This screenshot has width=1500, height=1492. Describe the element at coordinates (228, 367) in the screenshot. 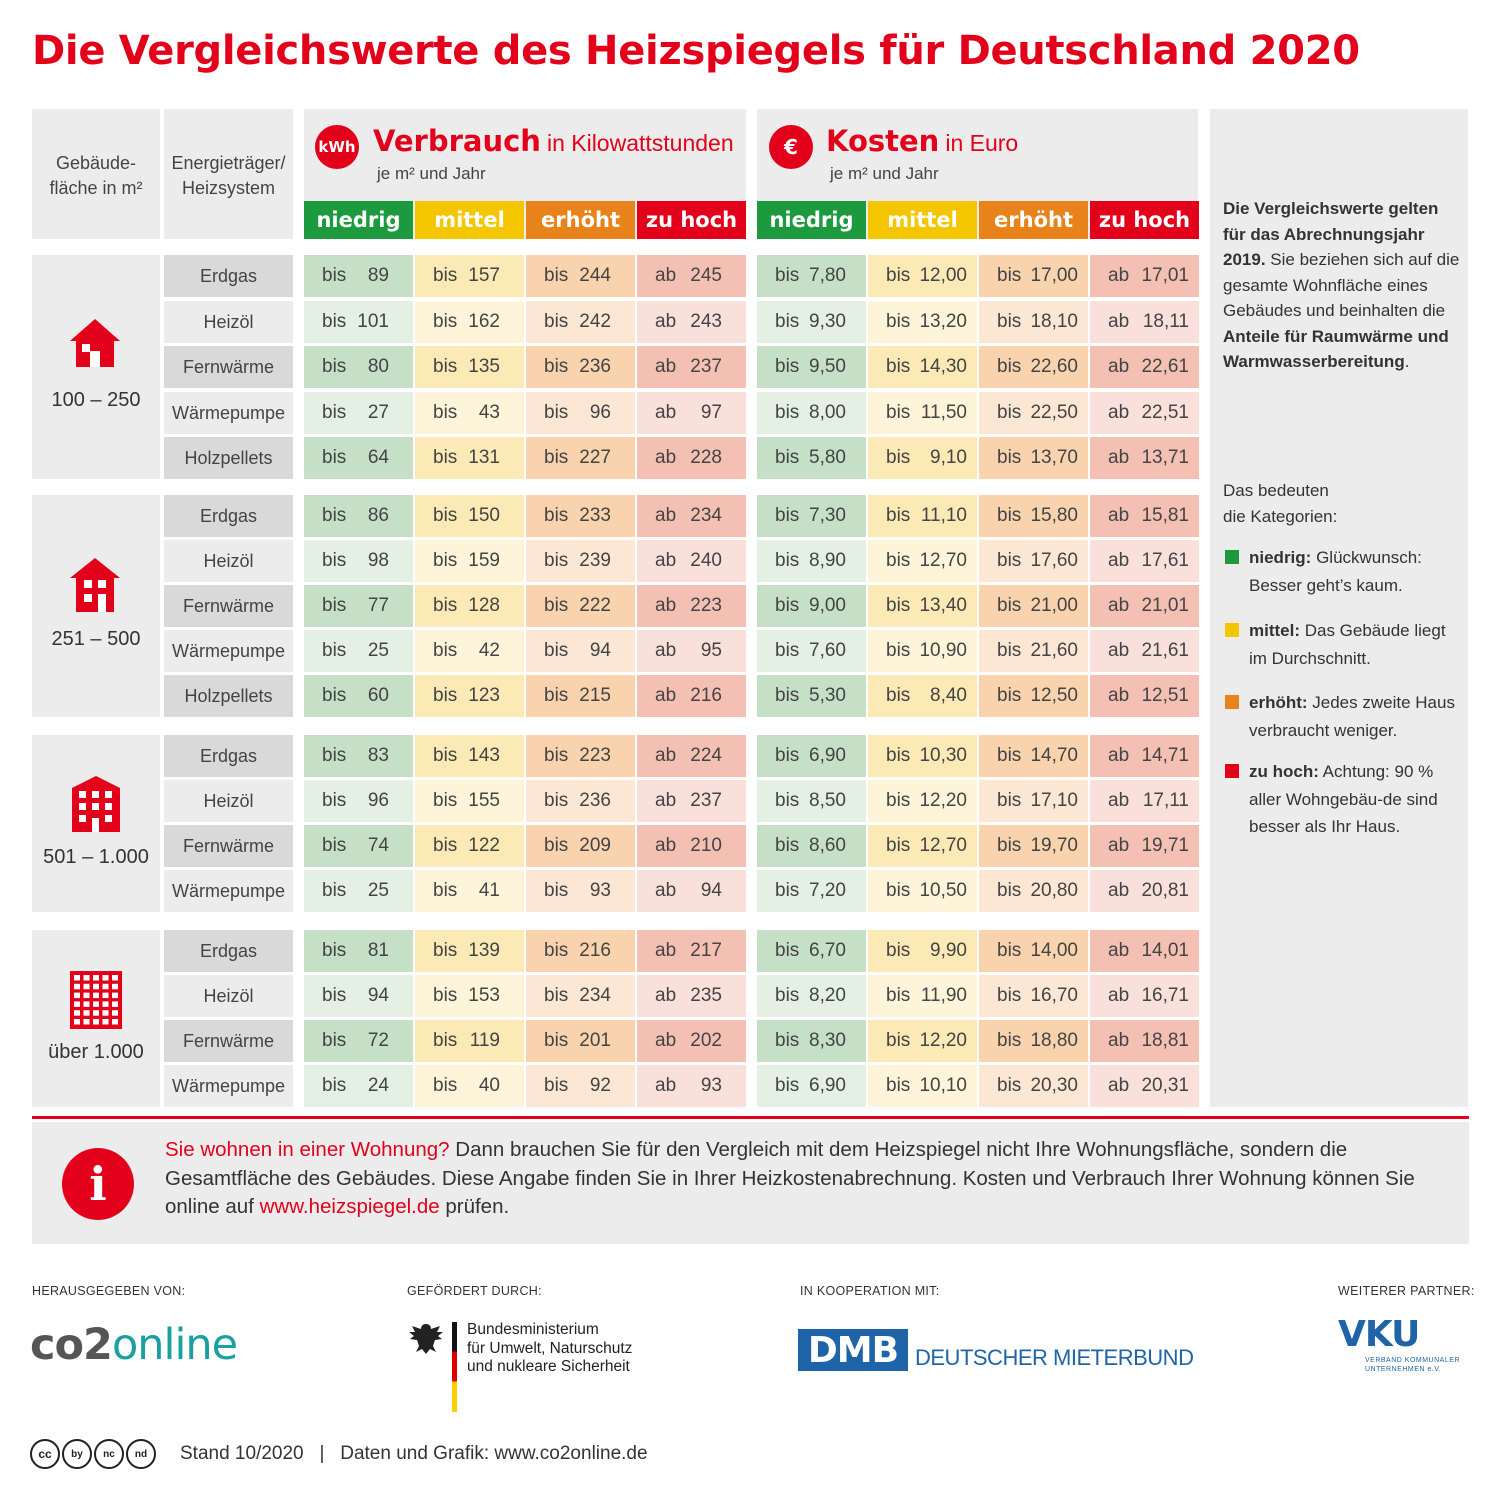

I see `energy-type-cell: Fernwärme` at that location.